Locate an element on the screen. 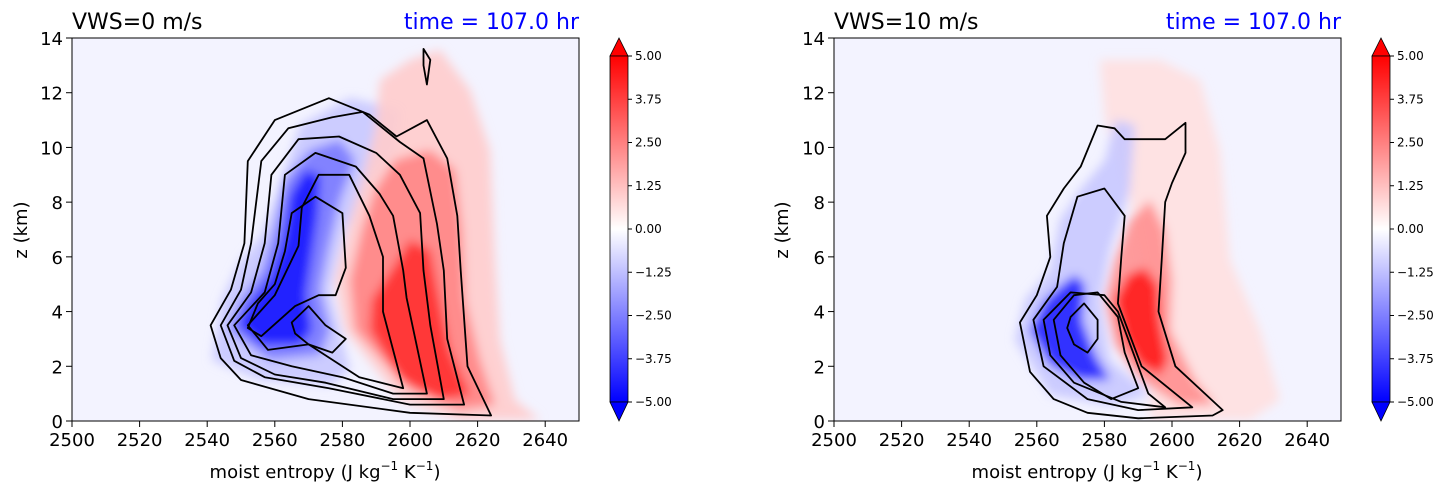 The height and width of the screenshot is (496, 1451). panel-title: VWS=0 m/s is located at coordinates (137, 22).